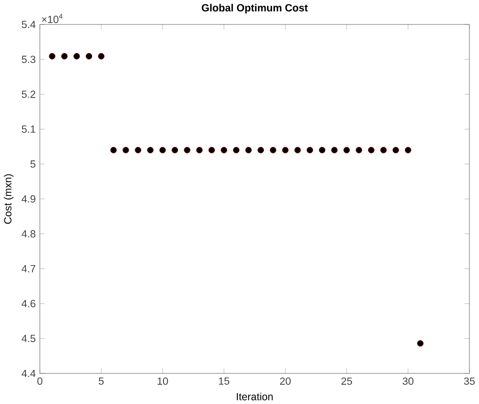 The height and width of the screenshot is (404, 479). I want to click on x-tick-label: 35, so click(469, 381).